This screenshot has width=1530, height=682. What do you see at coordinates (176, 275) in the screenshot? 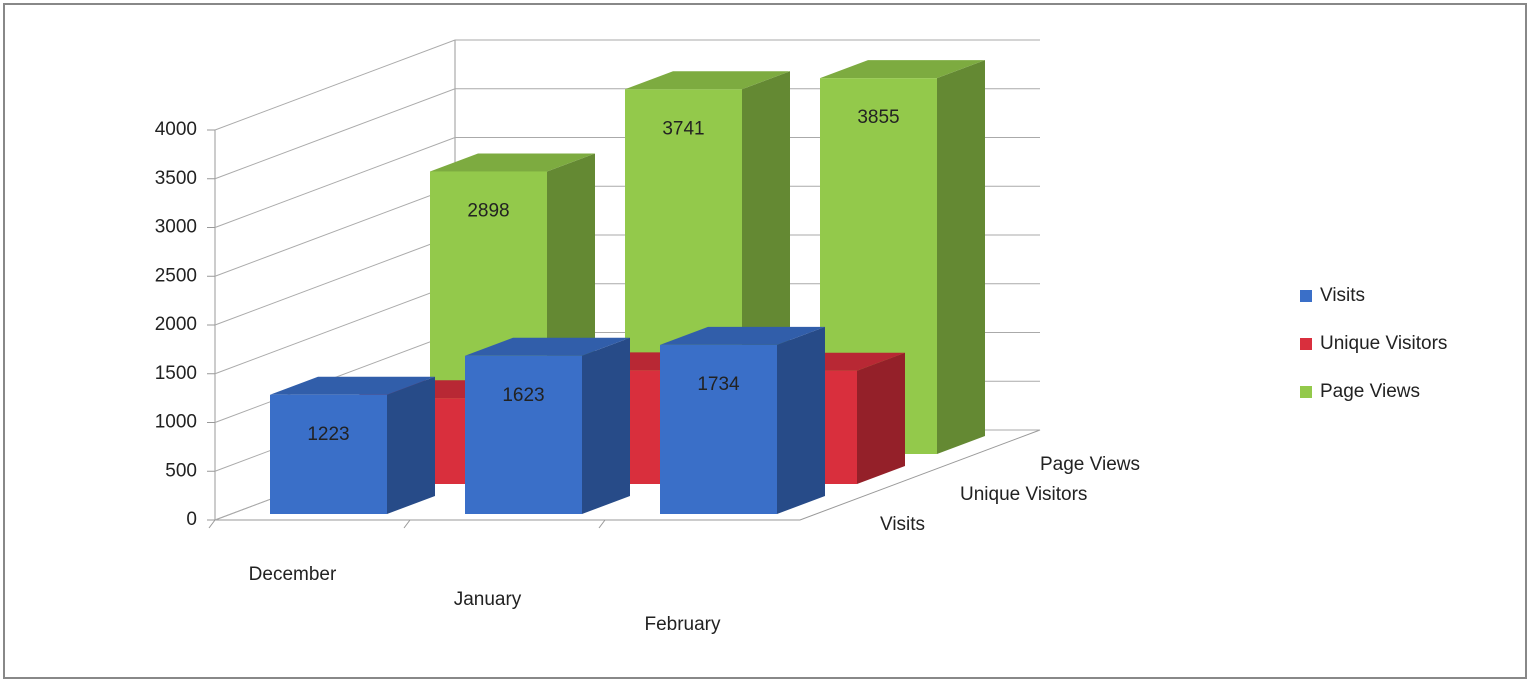
I see `y-tick-label: 2500` at bounding box center [176, 275].